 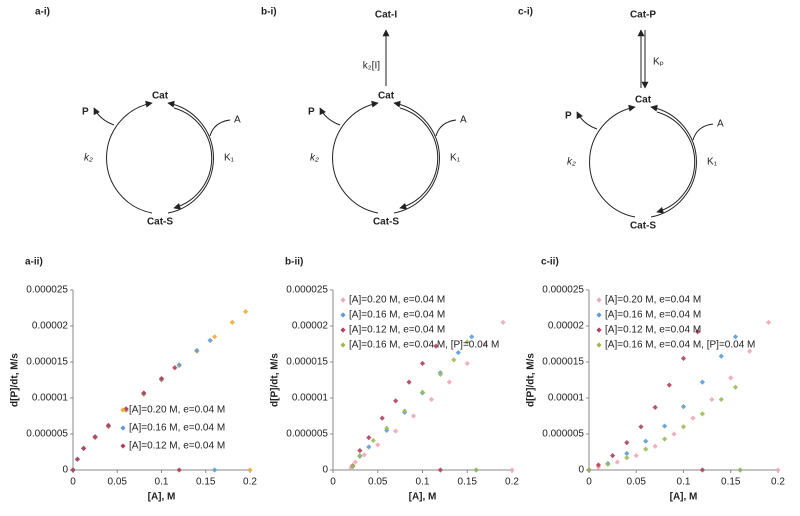 What do you see at coordinates (581, 470) in the screenshot?
I see `y-tick-label: 0` at bounding box center [581, 470].